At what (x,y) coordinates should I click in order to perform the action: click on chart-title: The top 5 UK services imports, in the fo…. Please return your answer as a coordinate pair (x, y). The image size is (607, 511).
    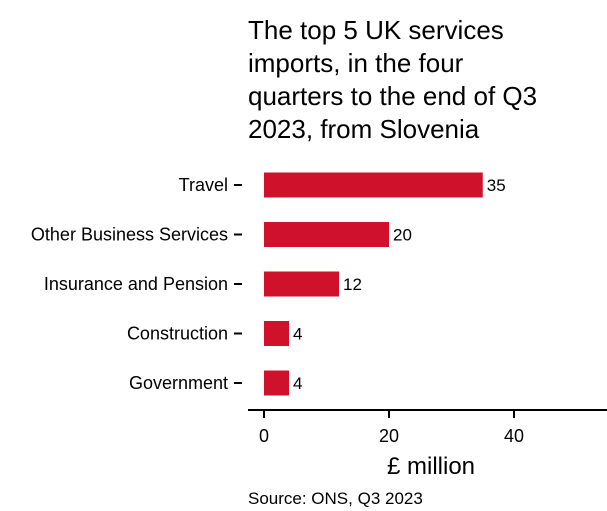
    Looking at the image, I should click on (392, 79).